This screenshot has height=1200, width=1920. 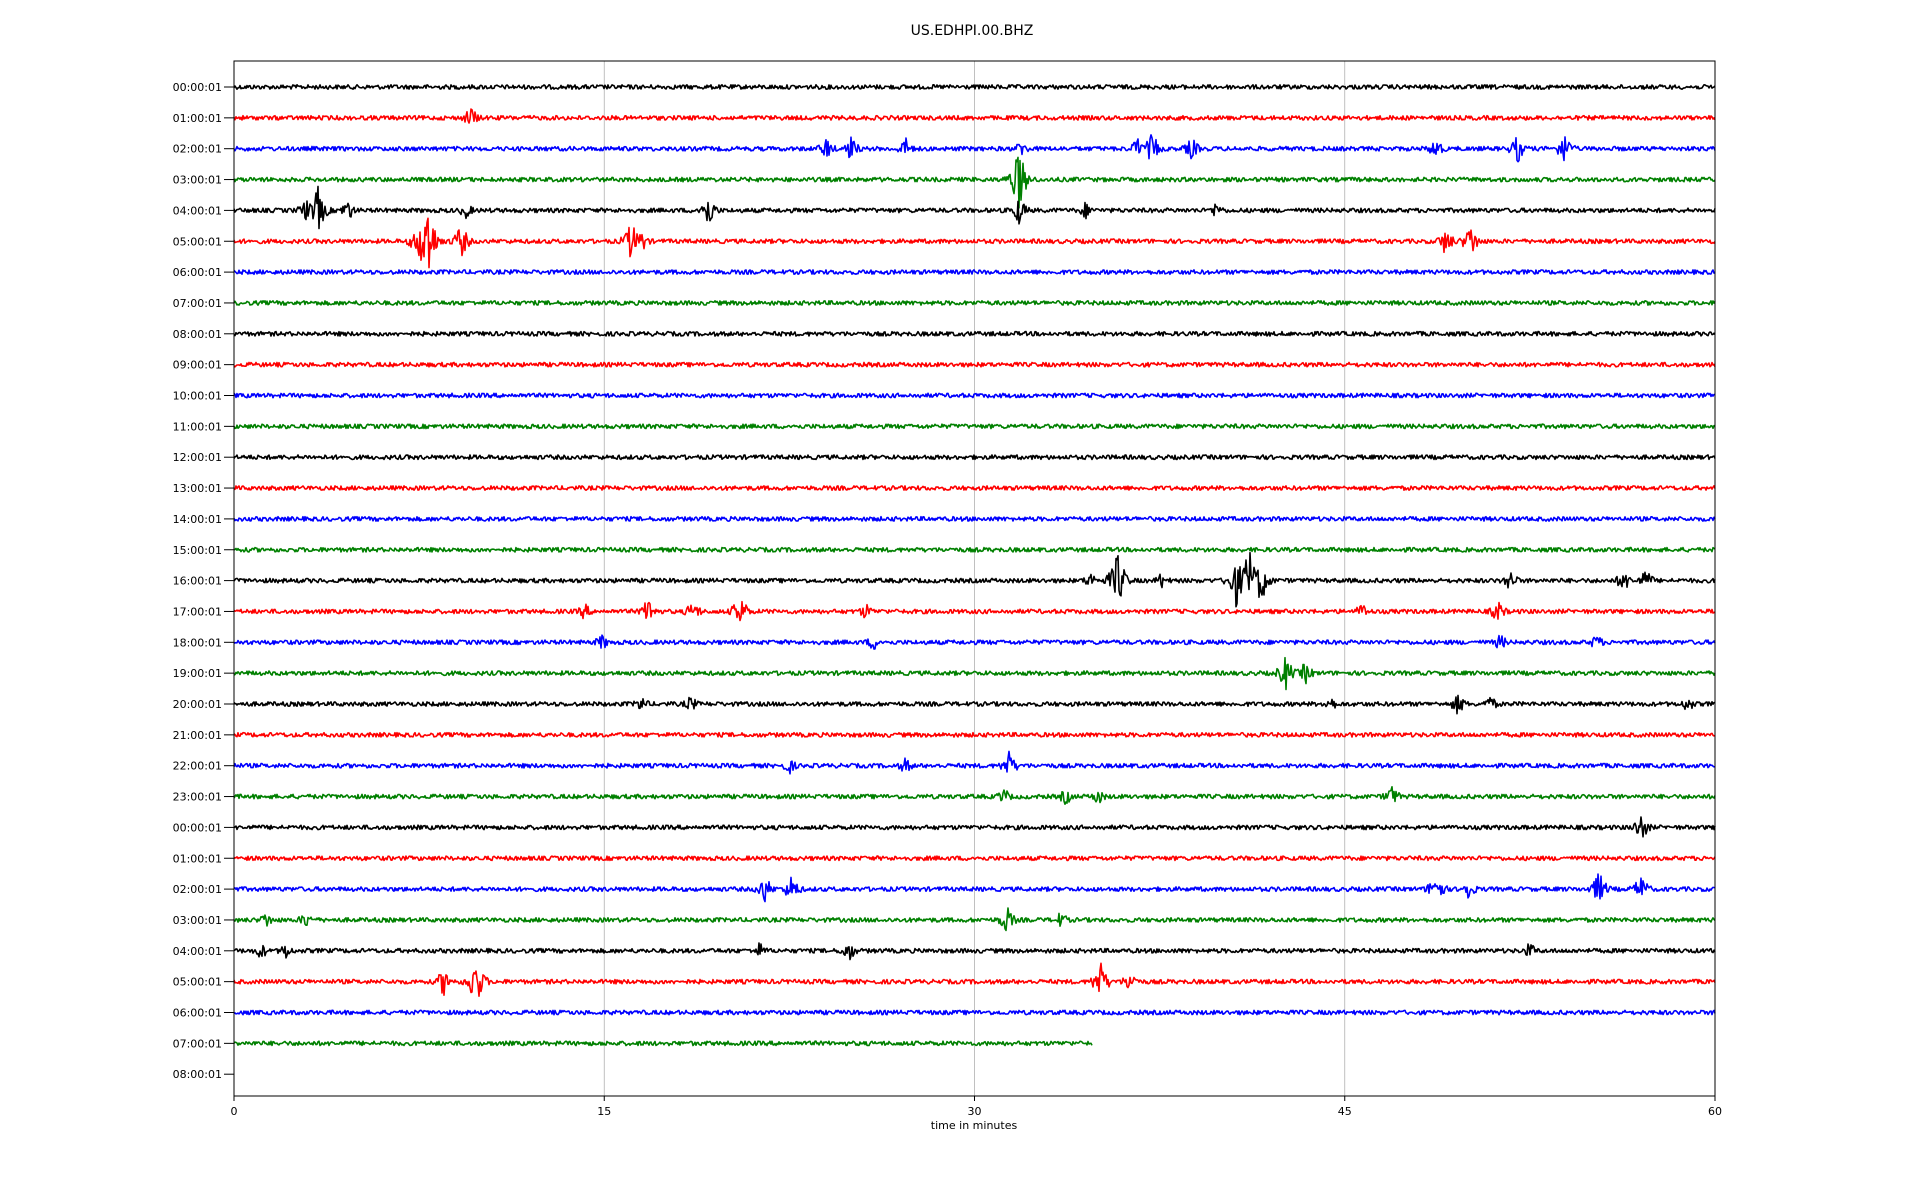 What do you see at coordinates (197, 797) in the screenshot?
I see `row-time-label: 23:00:01` at bounding box center [197, 797].